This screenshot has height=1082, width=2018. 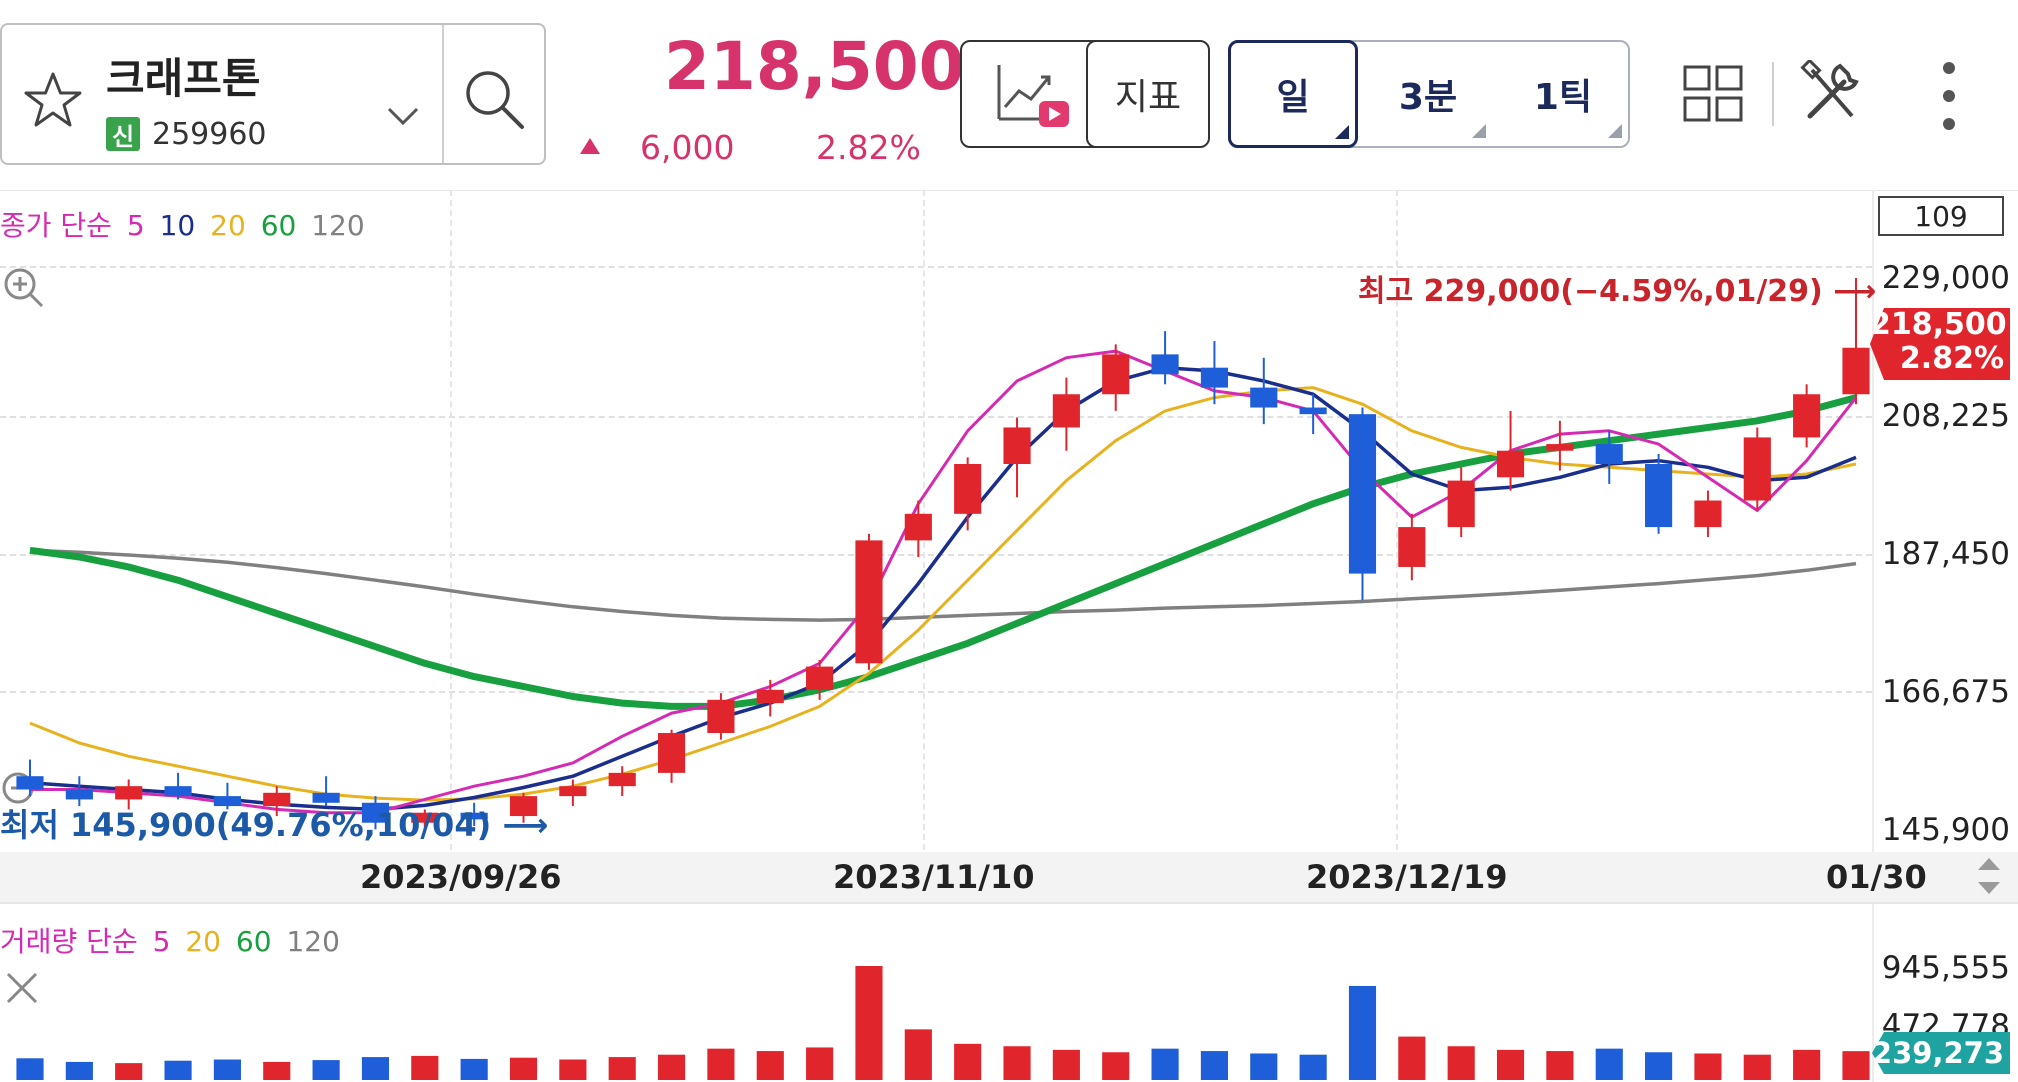 What do you see at coordinates (814, 66) in the screenshot?
I see `current-price: 218,500` at bounding box center [814, 66].